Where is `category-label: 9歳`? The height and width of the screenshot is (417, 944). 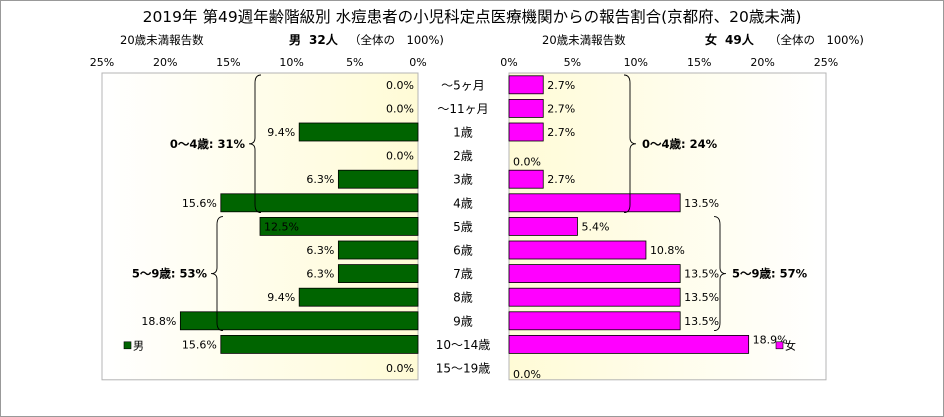 category-label: 9歳 is located at coordinates (463, 321).